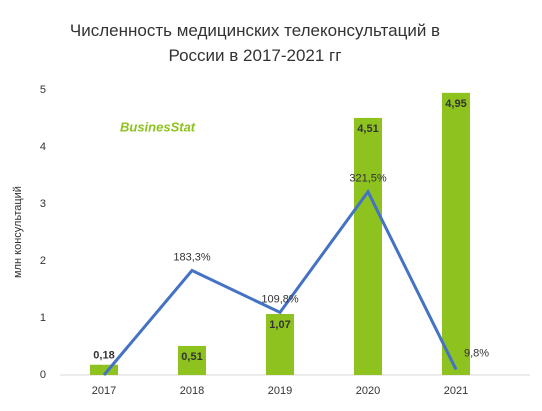  Describe the element at coordinates (280, 299) in the screenshot. I see `line-label: 109,8%` at that location.